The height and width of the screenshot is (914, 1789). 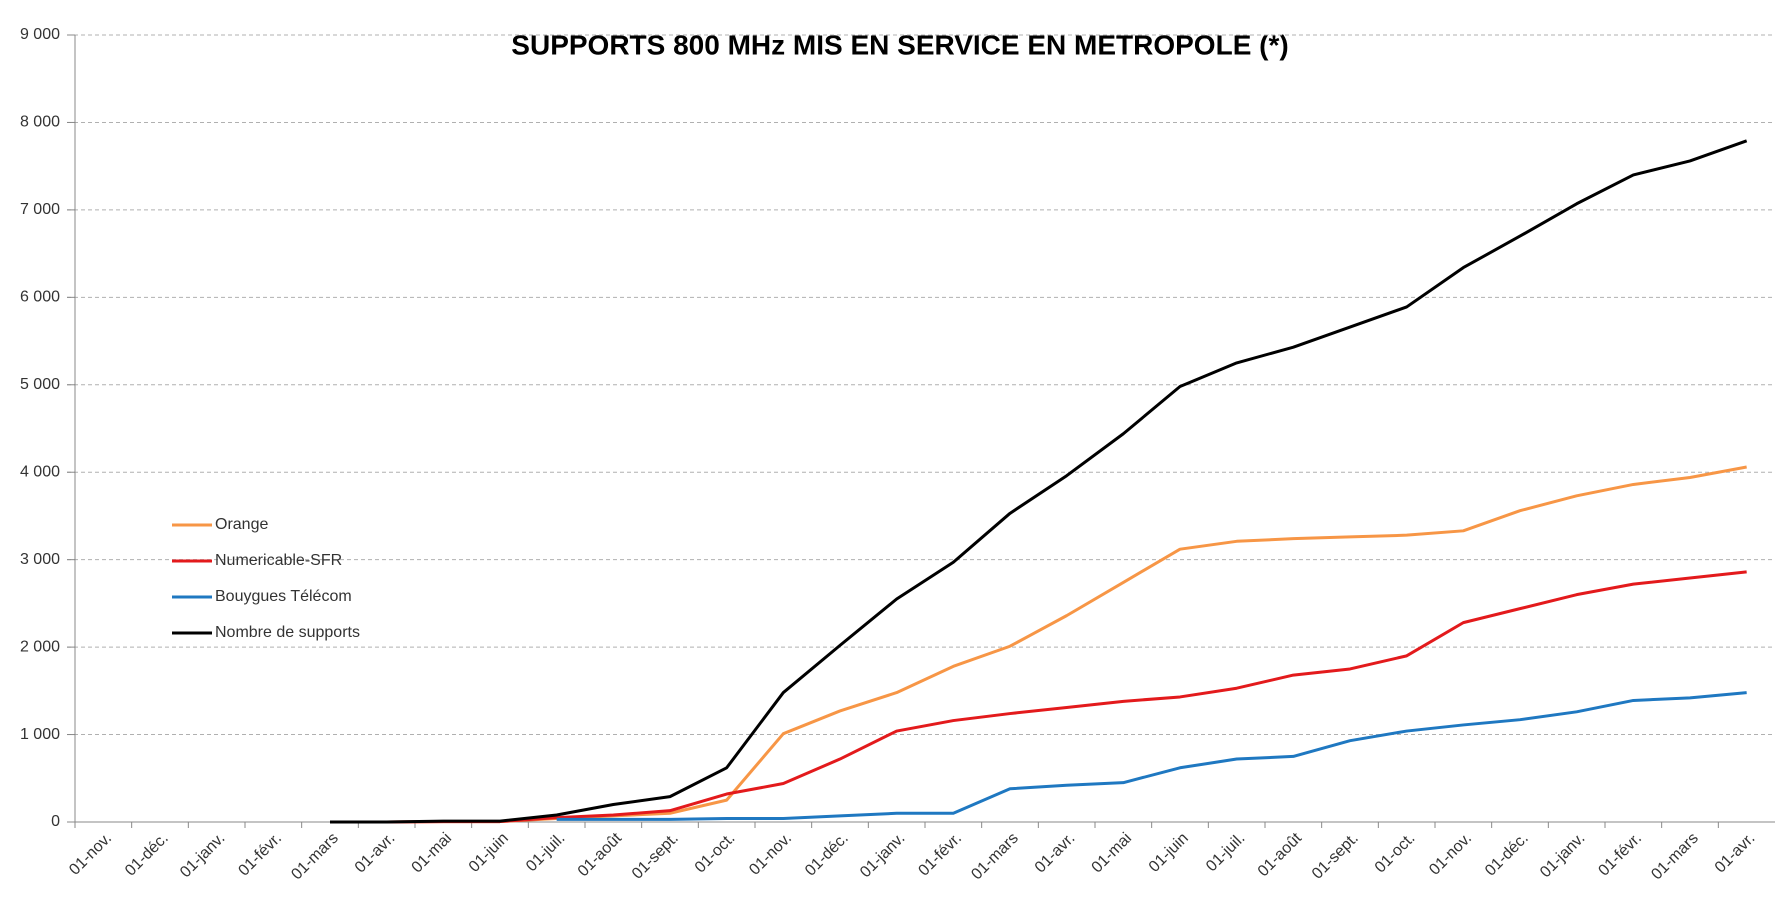 What do you see at coordinates (40, 646) in the screenshot?
I see `y-tick-label: 2 000` at bounding box center [40, 646].